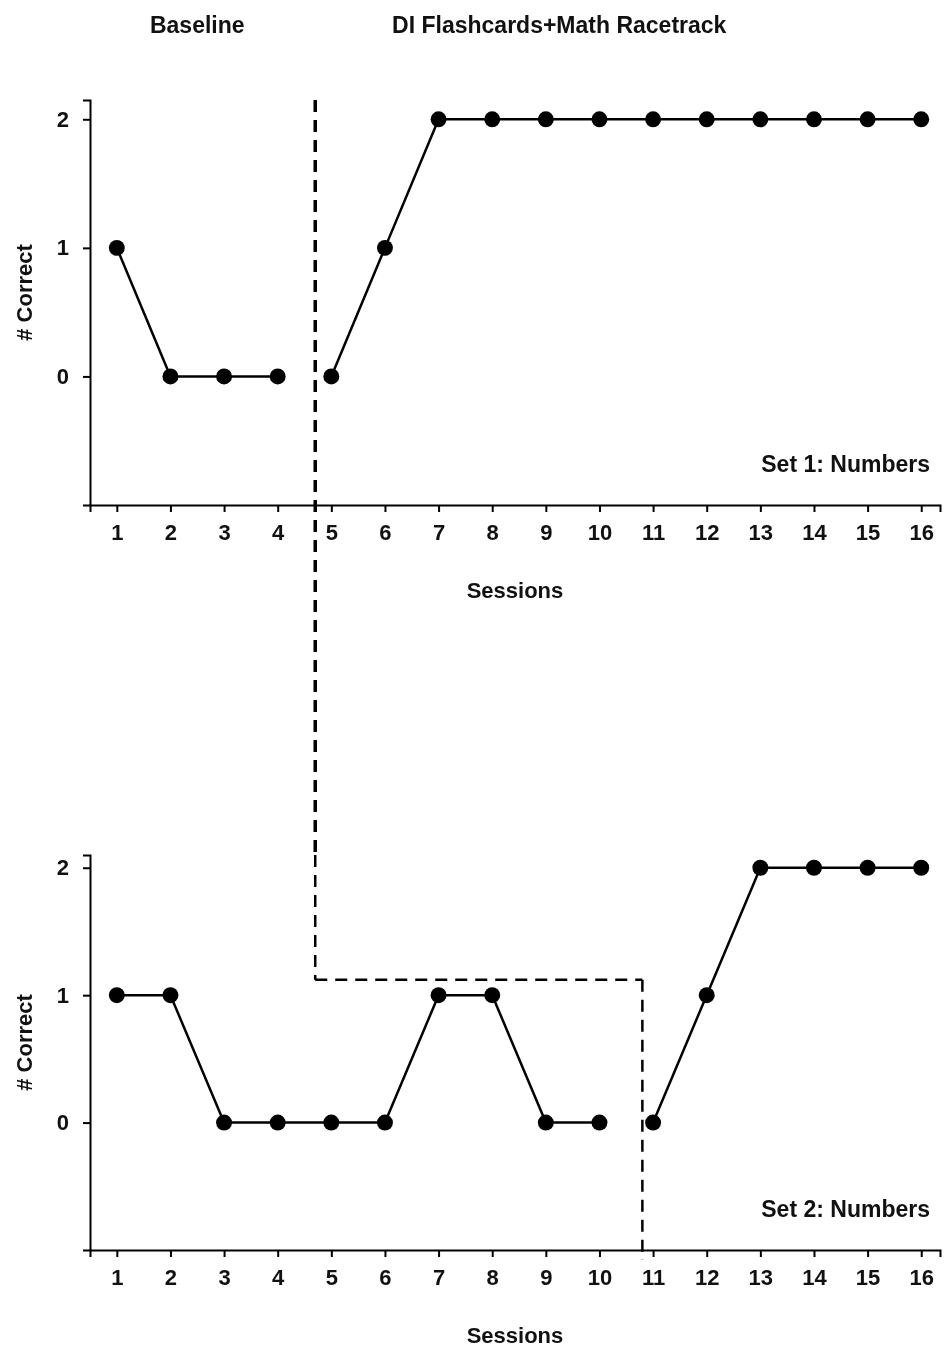 The height and width of the screenshot is (1351, 947). What do you see at coordinates (845, 1209) in the screenshot?
I see `annotation: Set 2: Numbers` at bounding box center [845, 1209].